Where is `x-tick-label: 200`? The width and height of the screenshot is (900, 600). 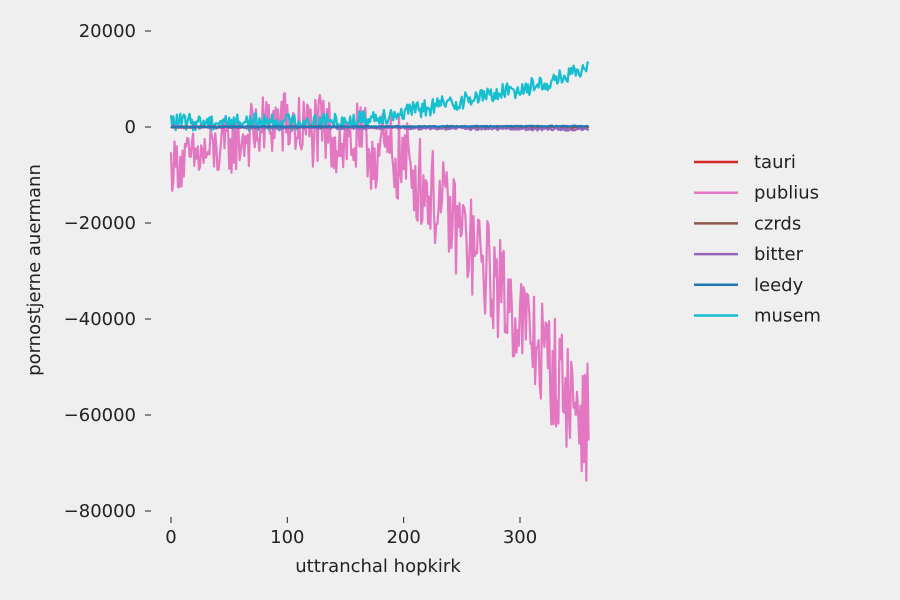 x-tick-label: 200 is located at coordinates (403, 537).